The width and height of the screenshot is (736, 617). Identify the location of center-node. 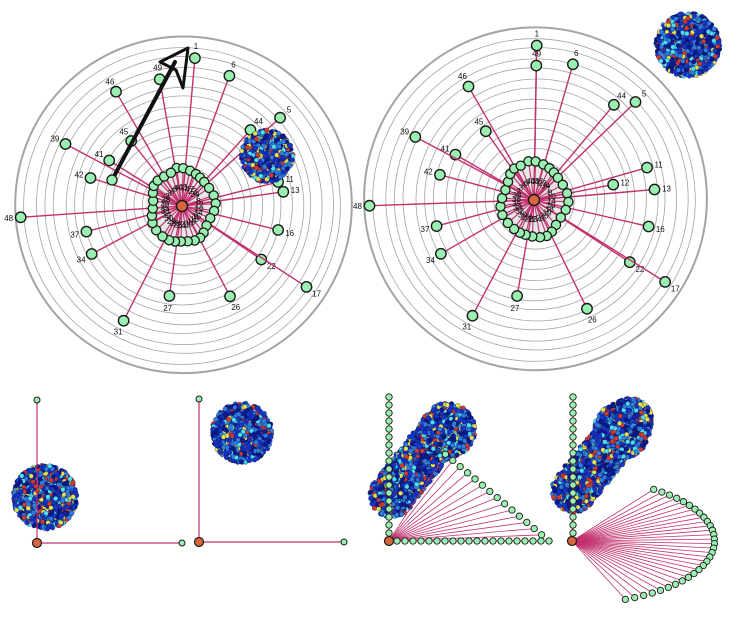
(182, 206).